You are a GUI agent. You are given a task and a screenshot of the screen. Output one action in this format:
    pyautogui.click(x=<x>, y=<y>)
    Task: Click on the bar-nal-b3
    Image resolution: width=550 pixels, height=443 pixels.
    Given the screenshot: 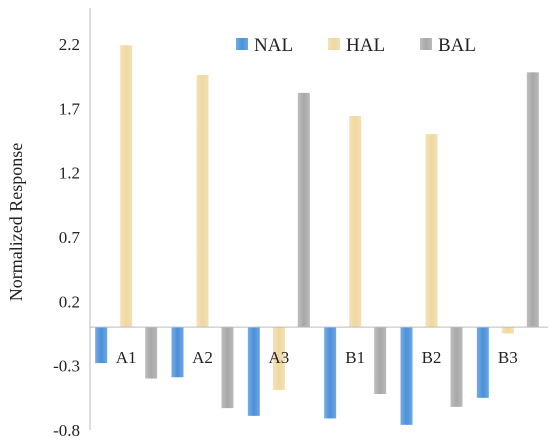 What is the action you would take?
    pyautogui.click(x=482, y=362)
    